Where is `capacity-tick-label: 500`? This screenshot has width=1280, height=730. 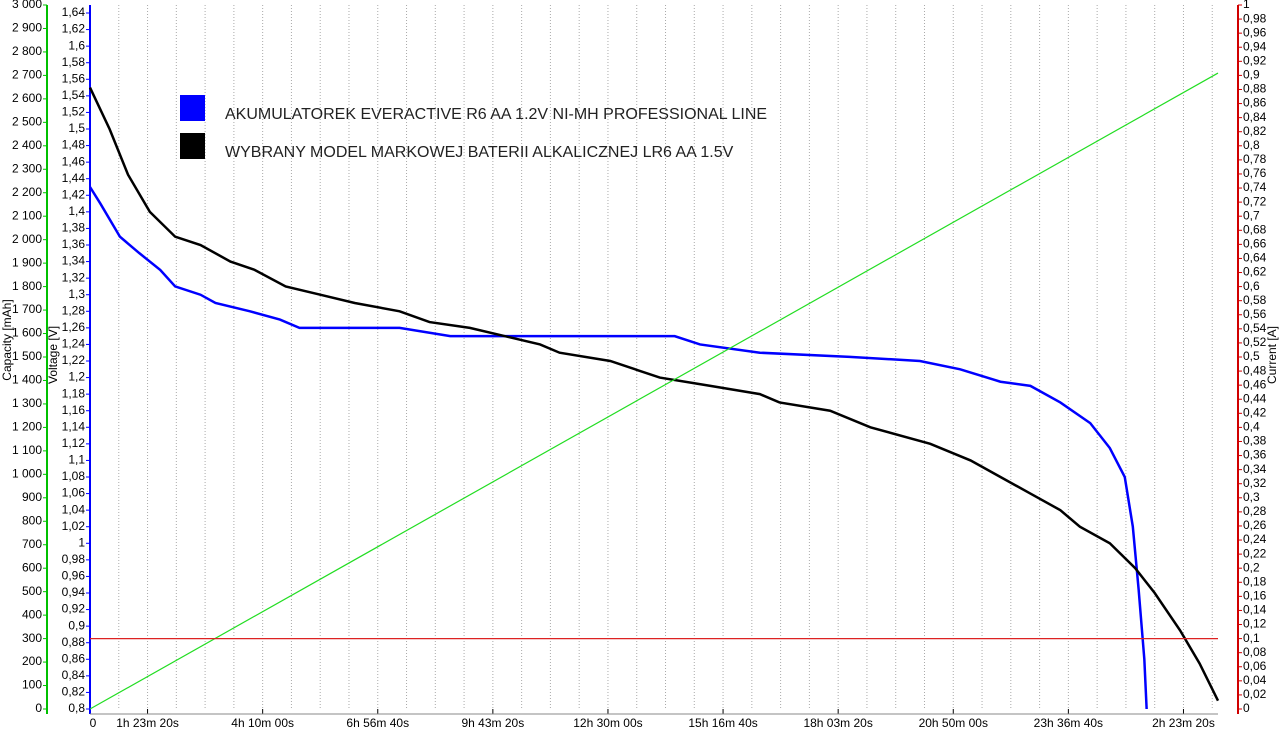
capacity-tick-label: 500 is located at coordinates (32, 591).